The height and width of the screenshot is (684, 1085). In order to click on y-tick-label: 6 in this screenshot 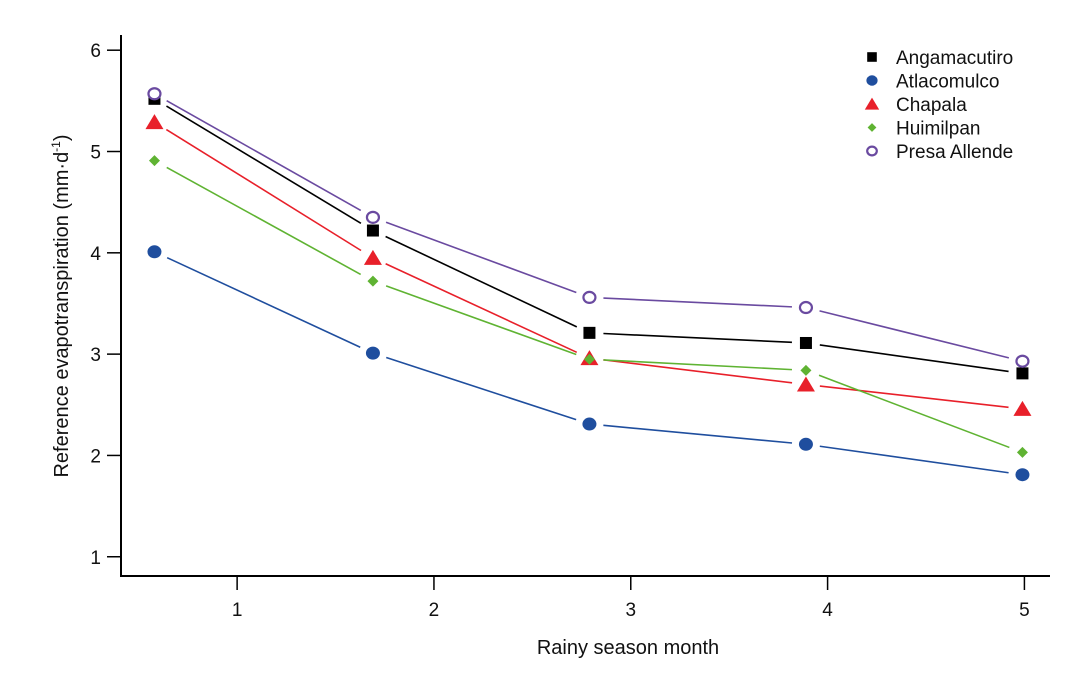, I will do `click(95, 51)`.